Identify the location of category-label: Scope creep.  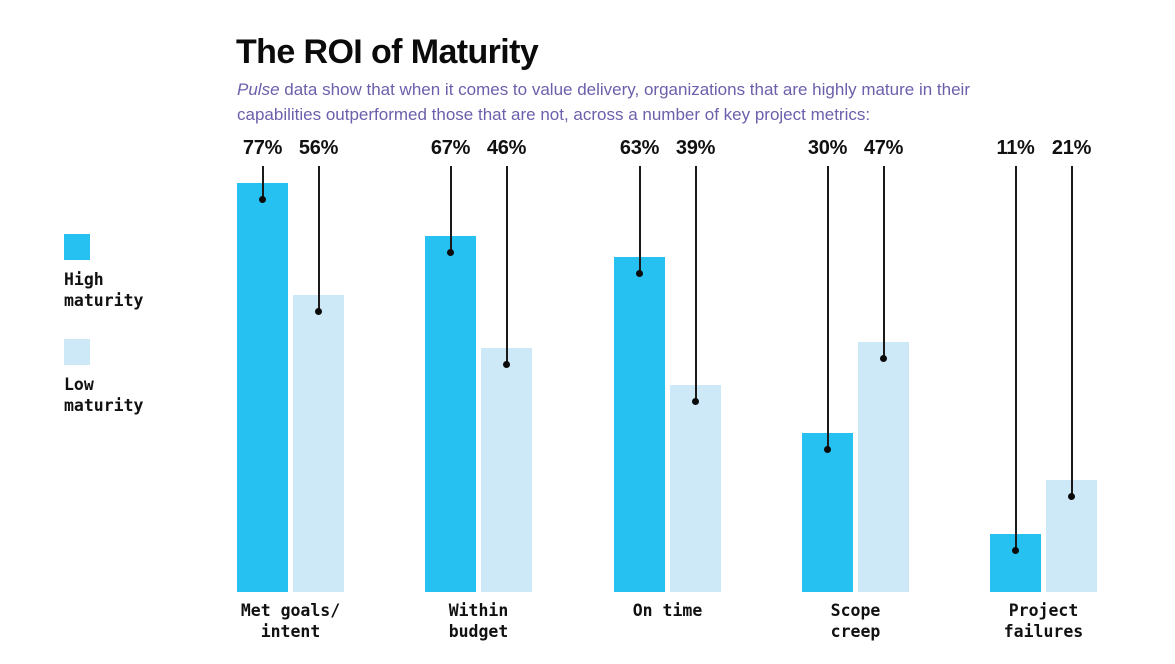
(855, 621).